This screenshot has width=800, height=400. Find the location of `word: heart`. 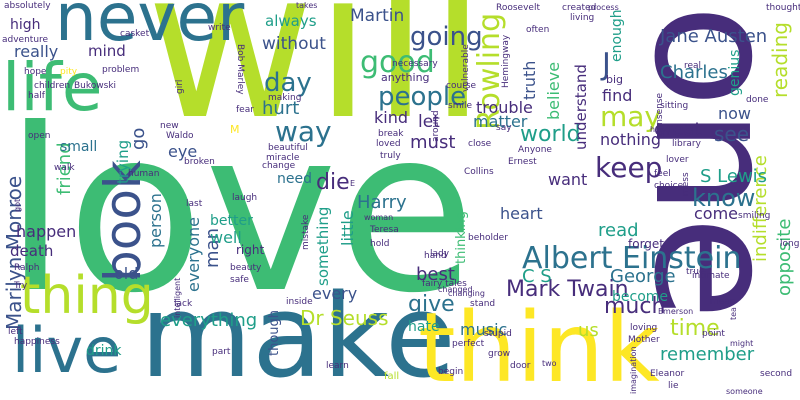

word: heart is located at coordinates (521, 213).